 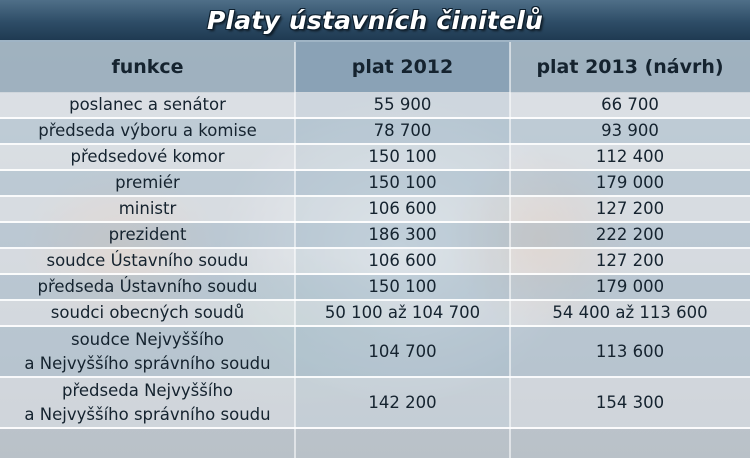 I want to click on table-row: předseda Ústavního soudu 150 100 179 000, so click(x=375, y=288).